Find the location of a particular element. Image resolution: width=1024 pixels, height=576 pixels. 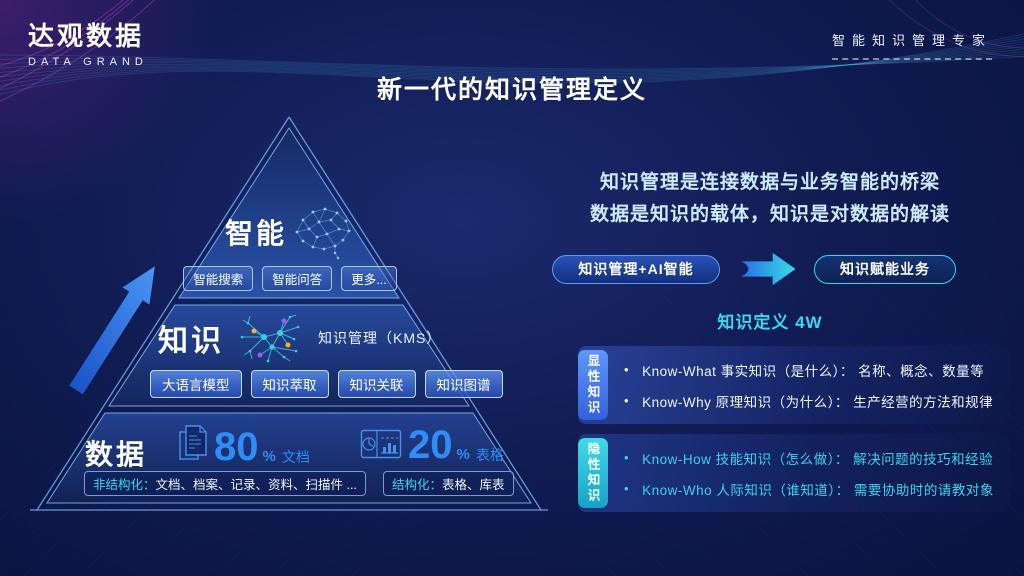

brand-logo-cn: 达观数据 is located at coordinates (86, 36).